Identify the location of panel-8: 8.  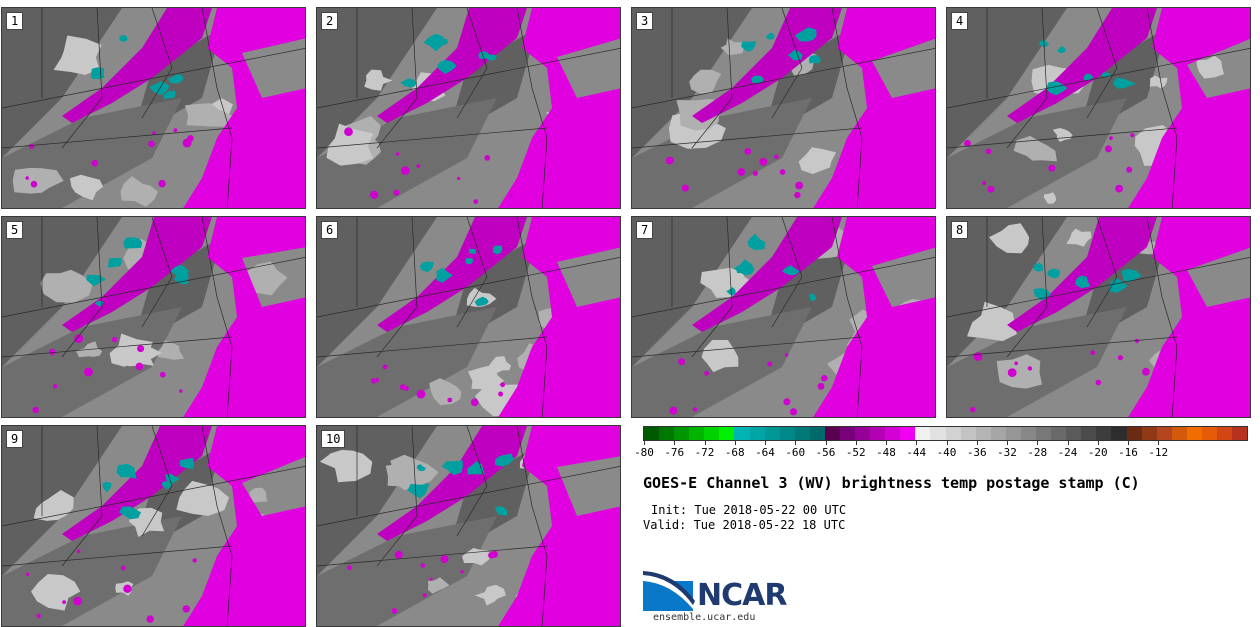
(1098, 317).